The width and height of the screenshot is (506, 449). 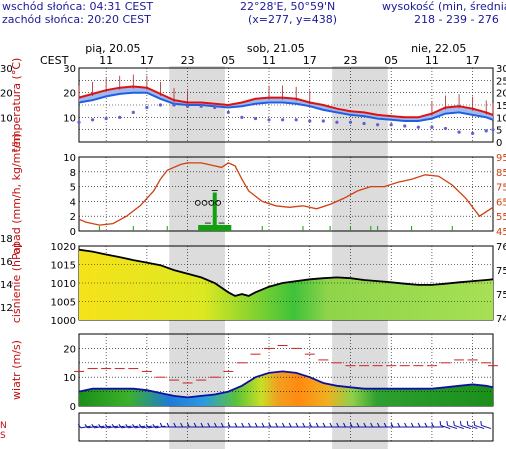 I want to click on sunrise-text: wschód słońca: 04:31 CEST, so click(x=78, y=6).